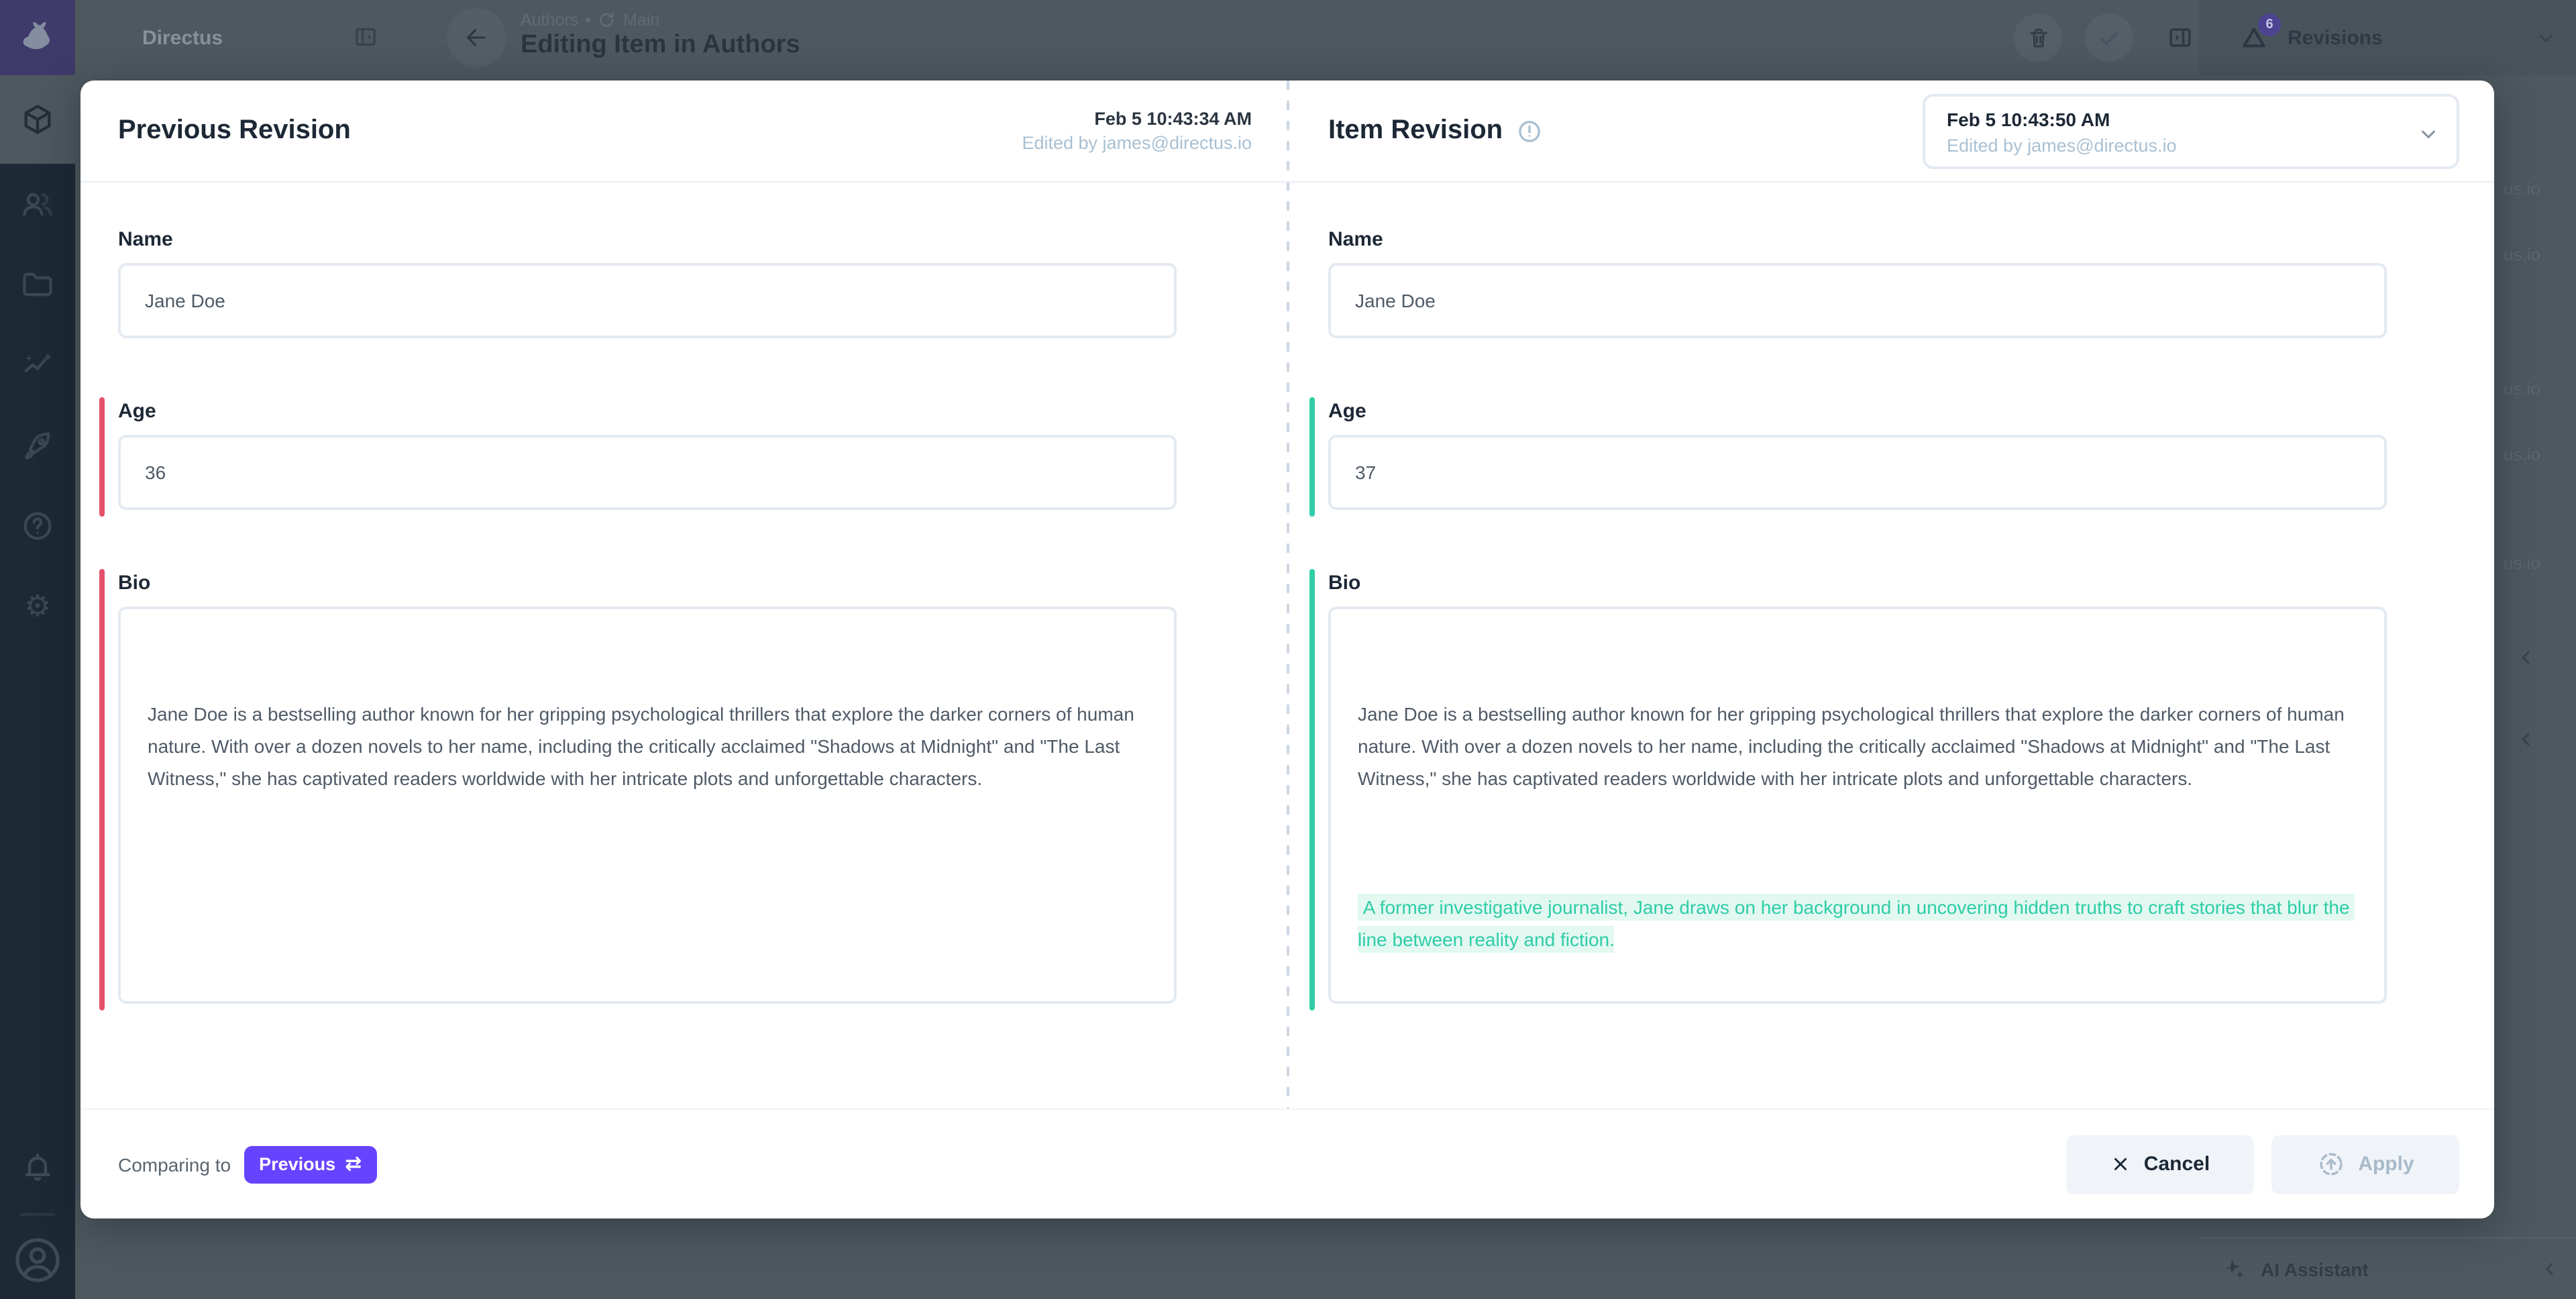  I want to click on account-circle-icon, so click(37, 1260).